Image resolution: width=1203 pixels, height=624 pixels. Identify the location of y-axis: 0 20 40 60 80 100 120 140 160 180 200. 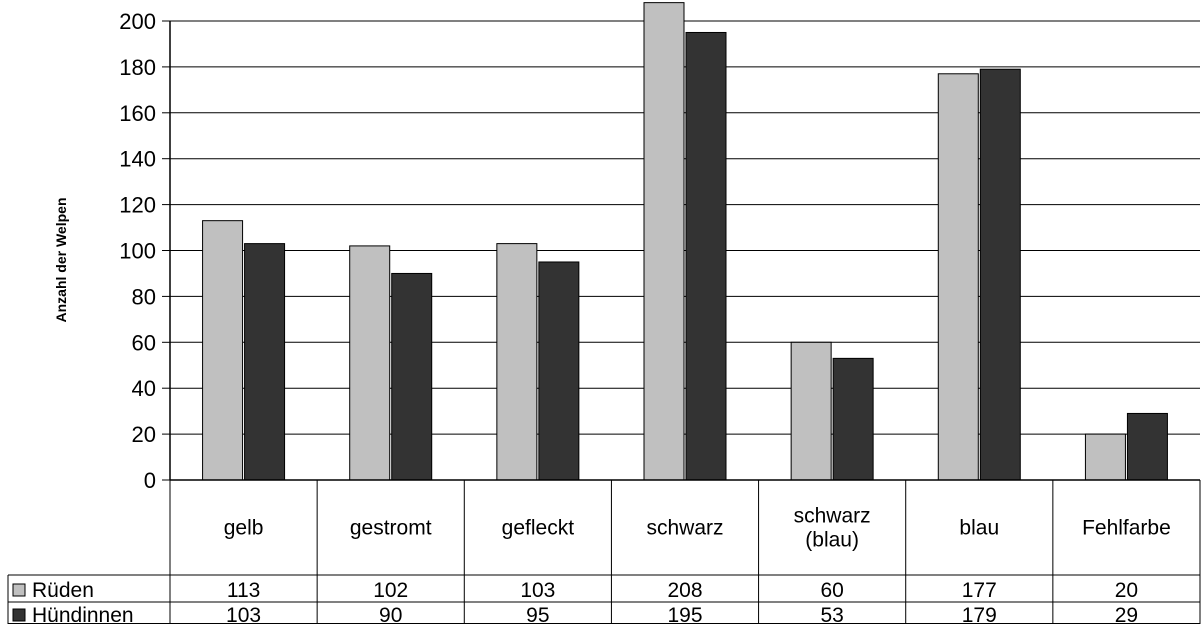
(145, 251).